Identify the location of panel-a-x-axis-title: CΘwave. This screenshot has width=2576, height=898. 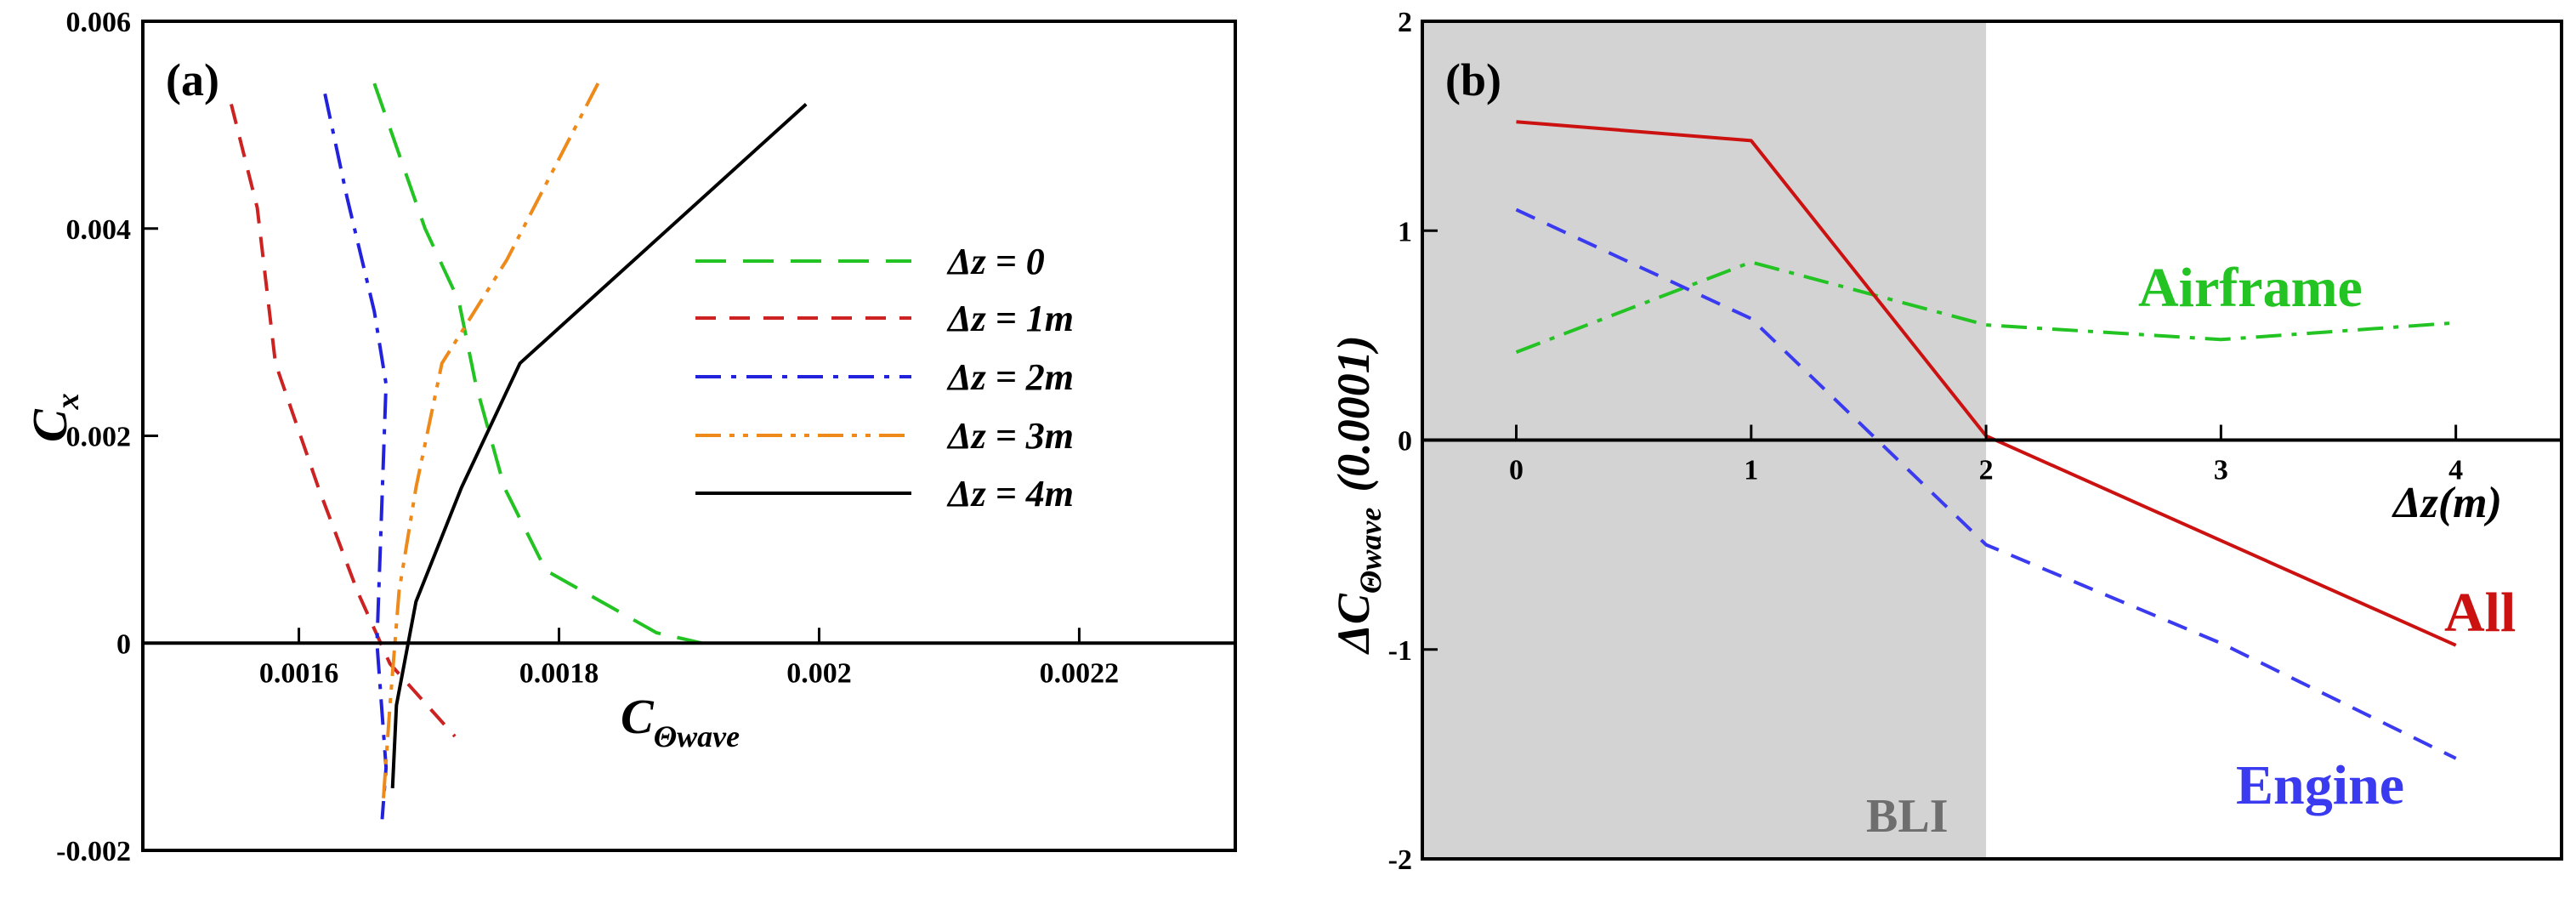
(681, 721).